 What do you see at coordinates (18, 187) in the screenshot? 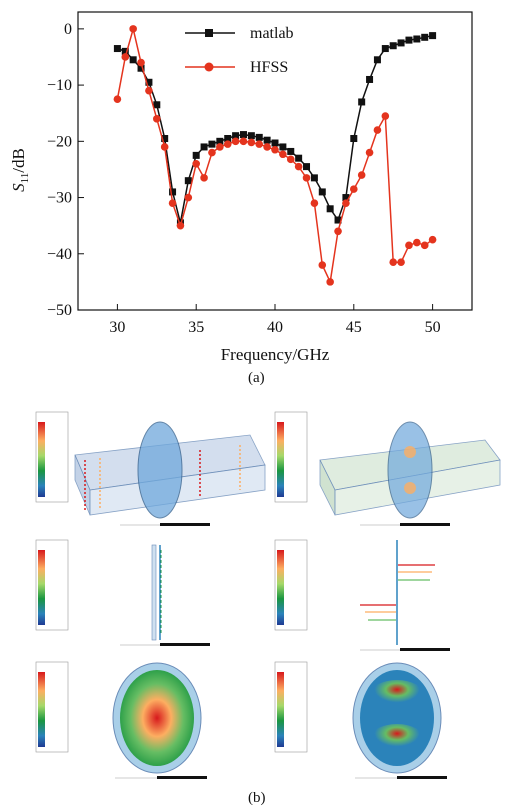
I see `y-axis-label-main: S` at bounding box center [18, 187].